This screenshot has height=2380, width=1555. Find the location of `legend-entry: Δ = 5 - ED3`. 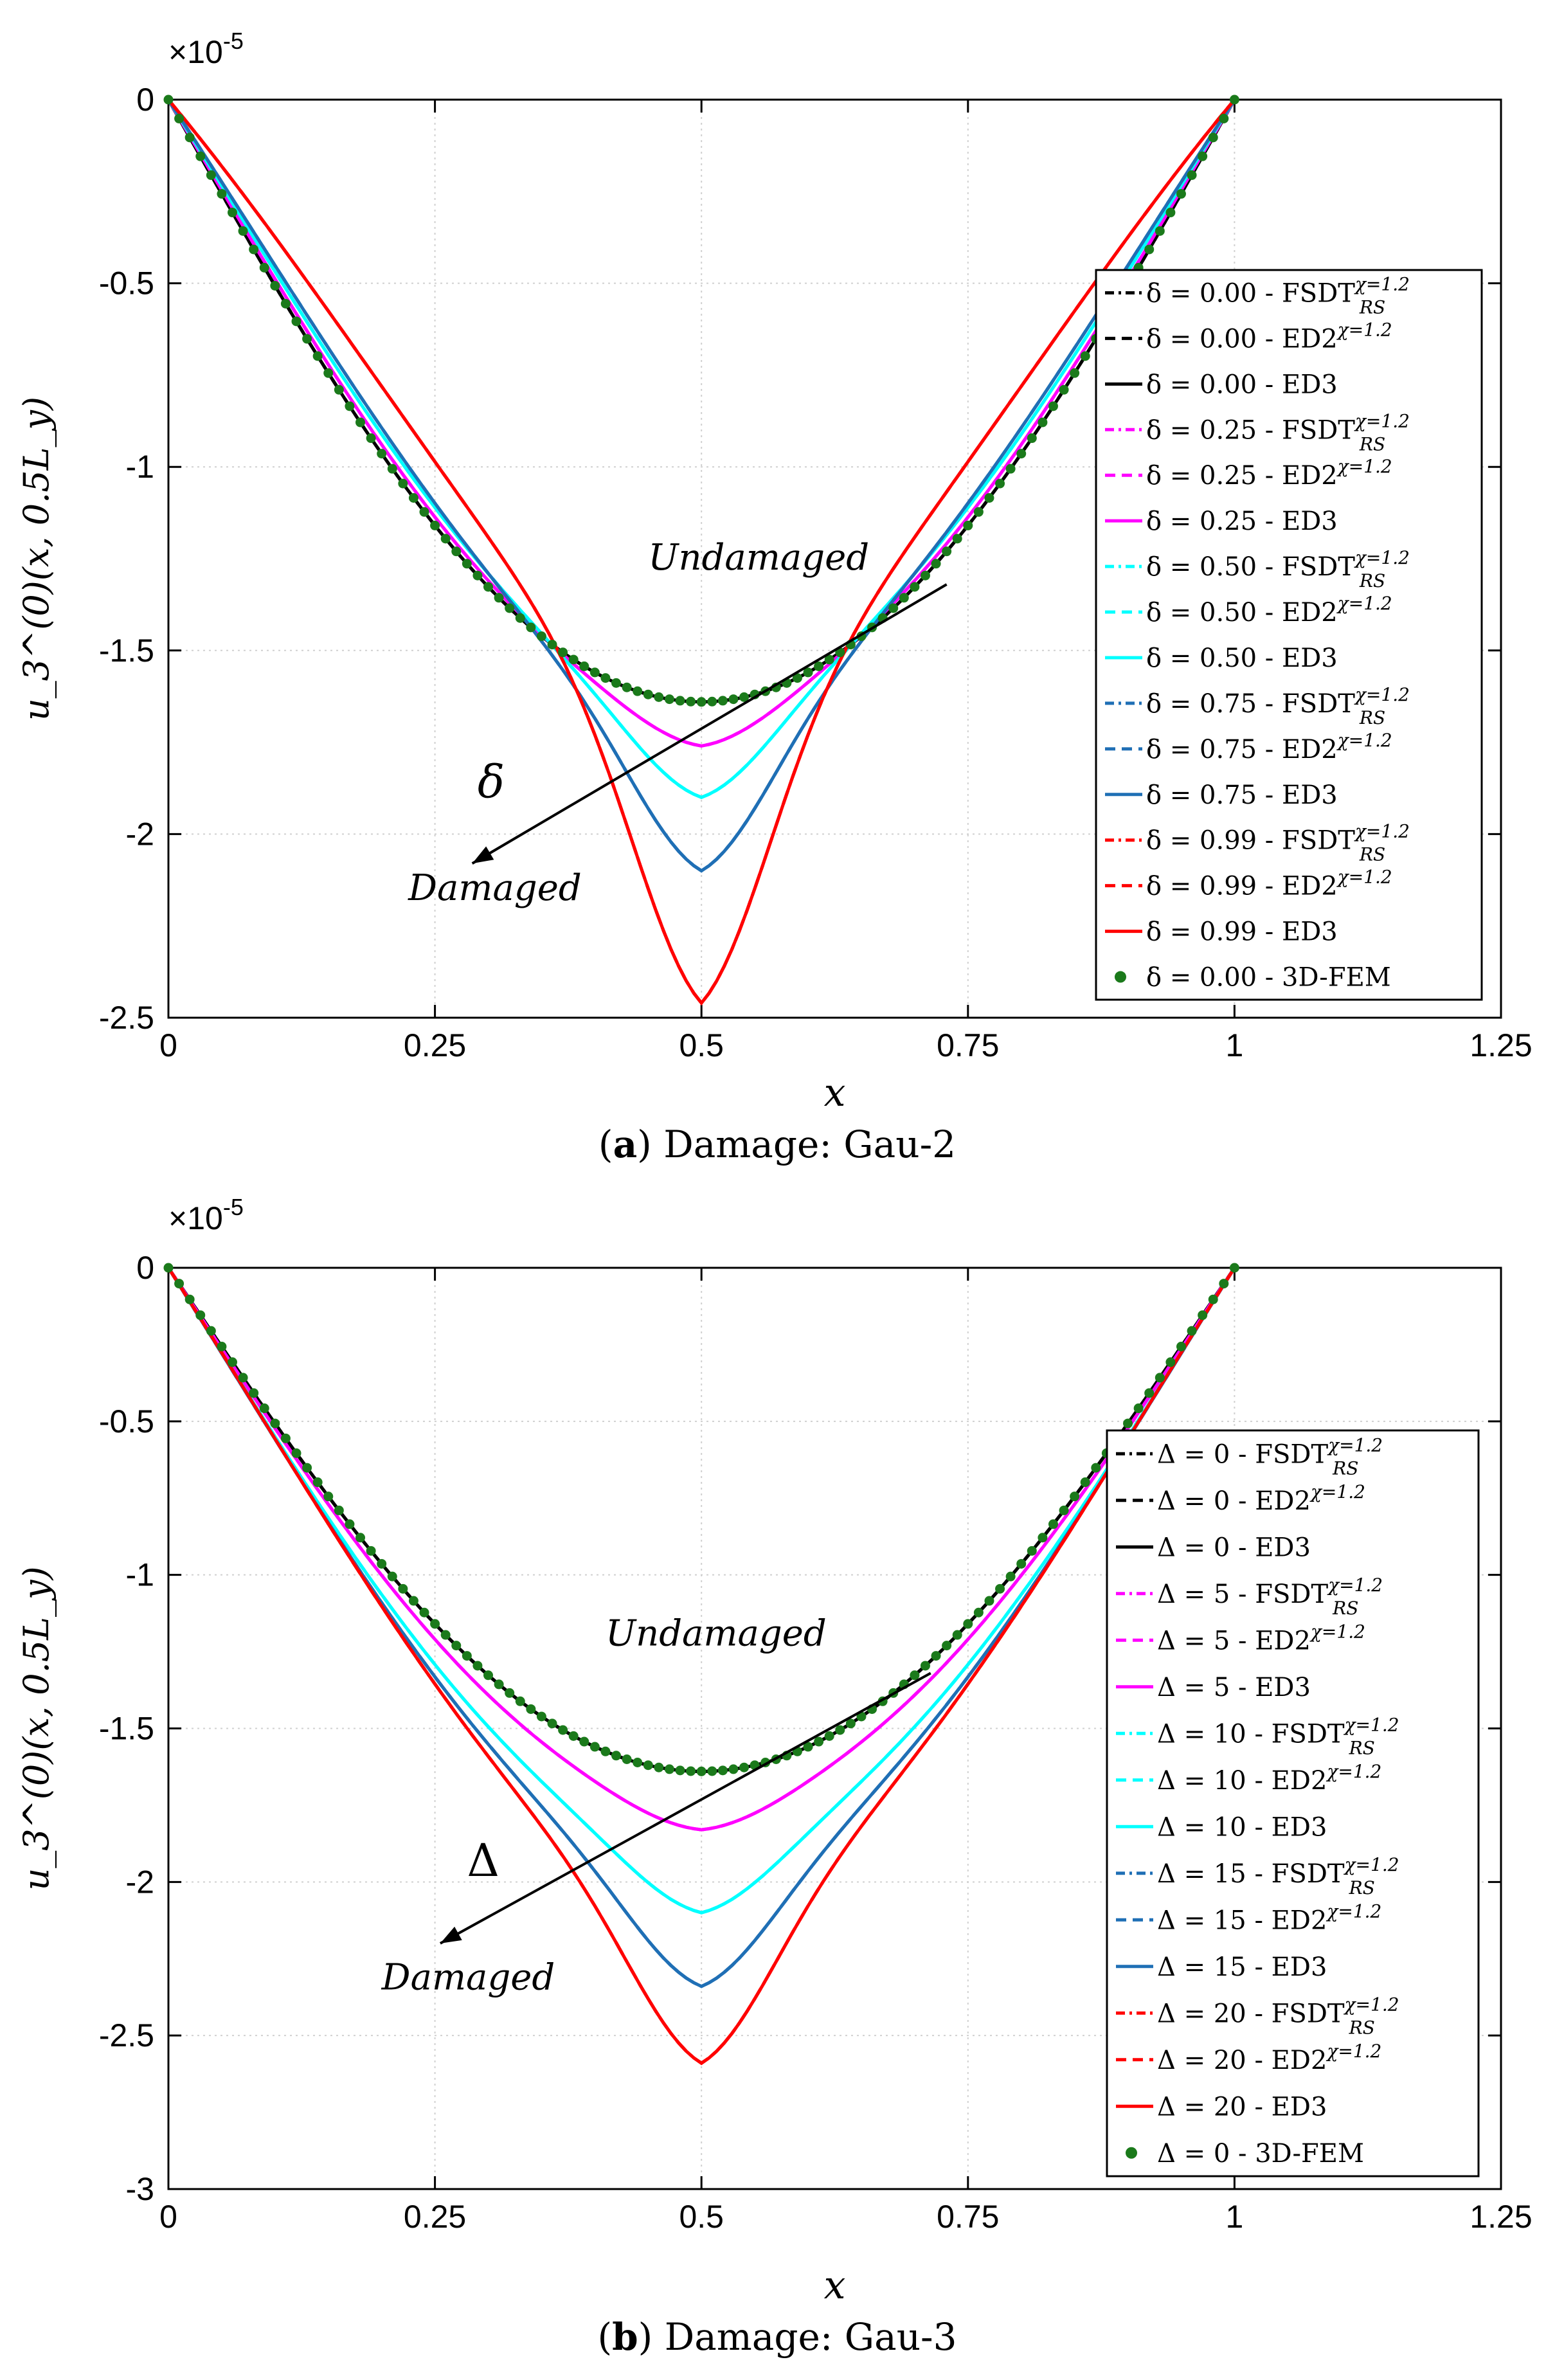

legend-entry: Δ = 5 - ED3 is located at coordinates (1234, 1687).